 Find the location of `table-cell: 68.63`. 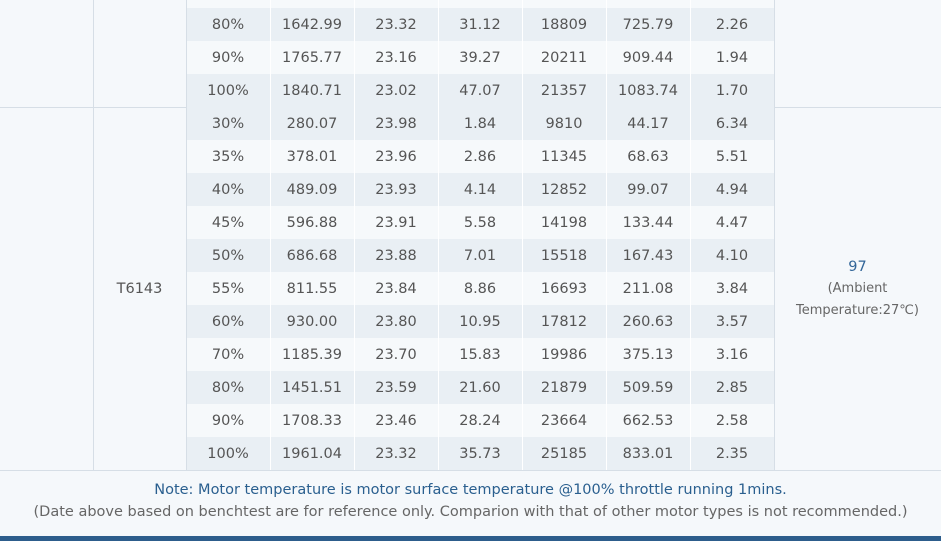

table-cell: 68.63 is located at coordinates (648, 156).